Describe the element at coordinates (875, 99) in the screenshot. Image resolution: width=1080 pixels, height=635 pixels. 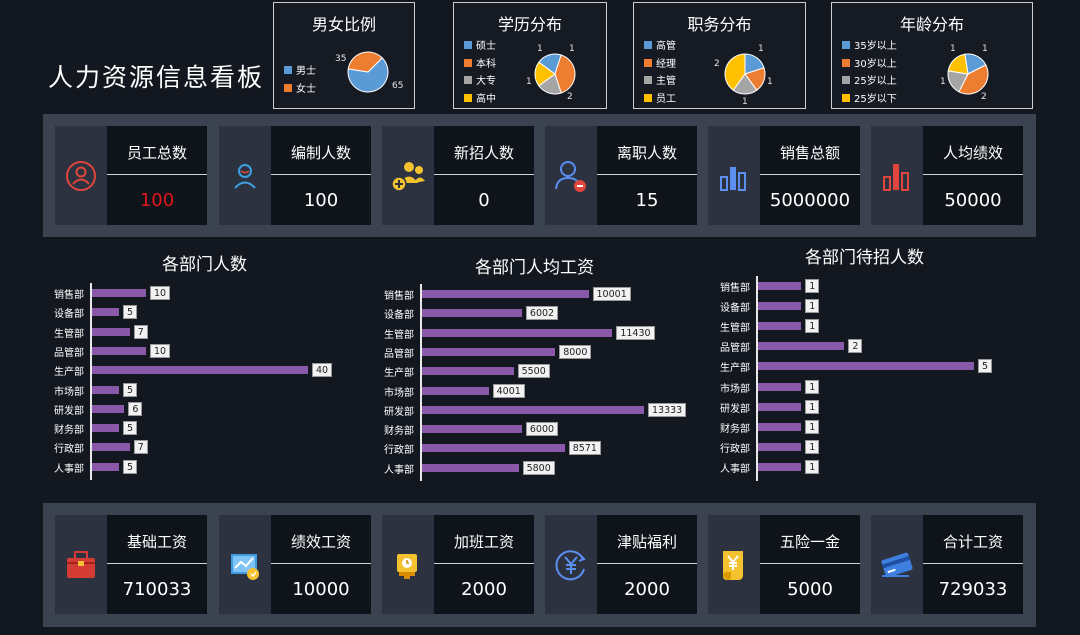
I see `legend-label: 25岁以下` at that location.